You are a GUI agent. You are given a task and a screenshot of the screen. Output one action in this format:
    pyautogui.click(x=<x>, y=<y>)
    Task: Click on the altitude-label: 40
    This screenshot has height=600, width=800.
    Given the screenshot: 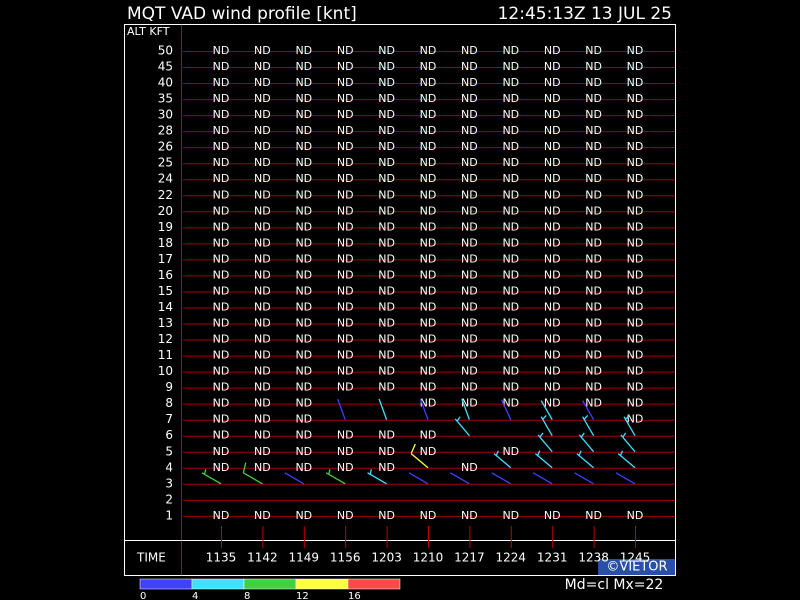 What is the action you would take?
    pyautogui.click(x=165, y=83)
    